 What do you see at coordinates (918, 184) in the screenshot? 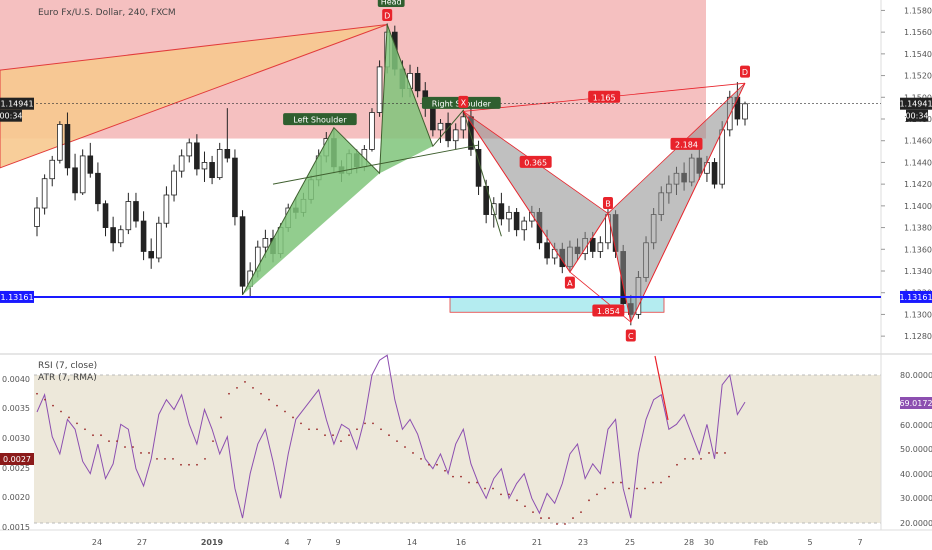
I see `price-tick-label: 1.14200` at bounding box center [918, 184].